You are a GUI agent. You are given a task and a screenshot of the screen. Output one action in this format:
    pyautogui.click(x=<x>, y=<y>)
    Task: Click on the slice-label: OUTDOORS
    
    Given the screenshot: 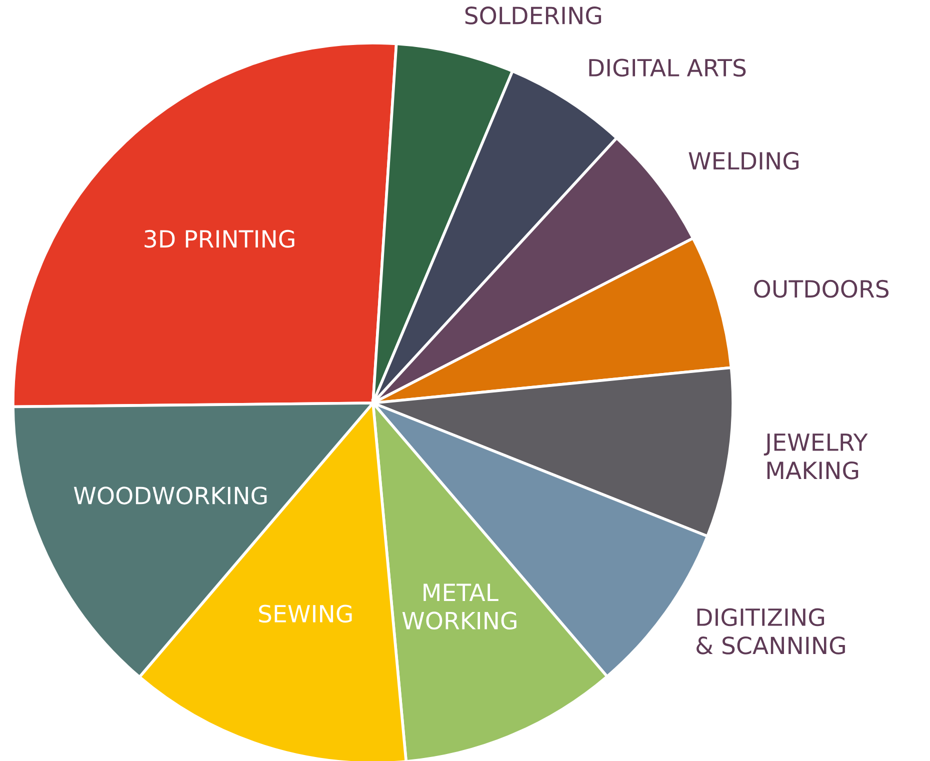 What is the action you would take?
    pyautogui.click(x=821, y=289)
    